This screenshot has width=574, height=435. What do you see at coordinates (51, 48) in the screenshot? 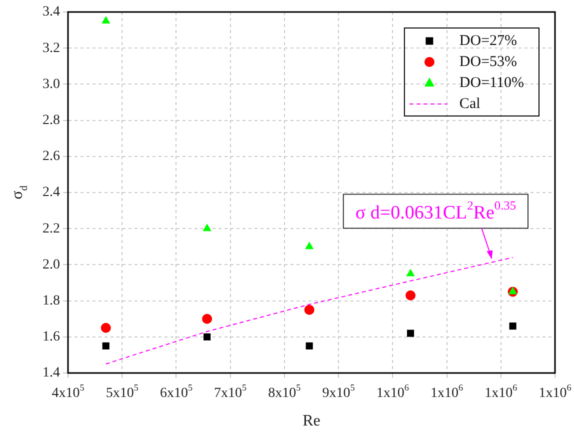
I see `y-tick-label: 3.2` at bounding box center [51, 48].